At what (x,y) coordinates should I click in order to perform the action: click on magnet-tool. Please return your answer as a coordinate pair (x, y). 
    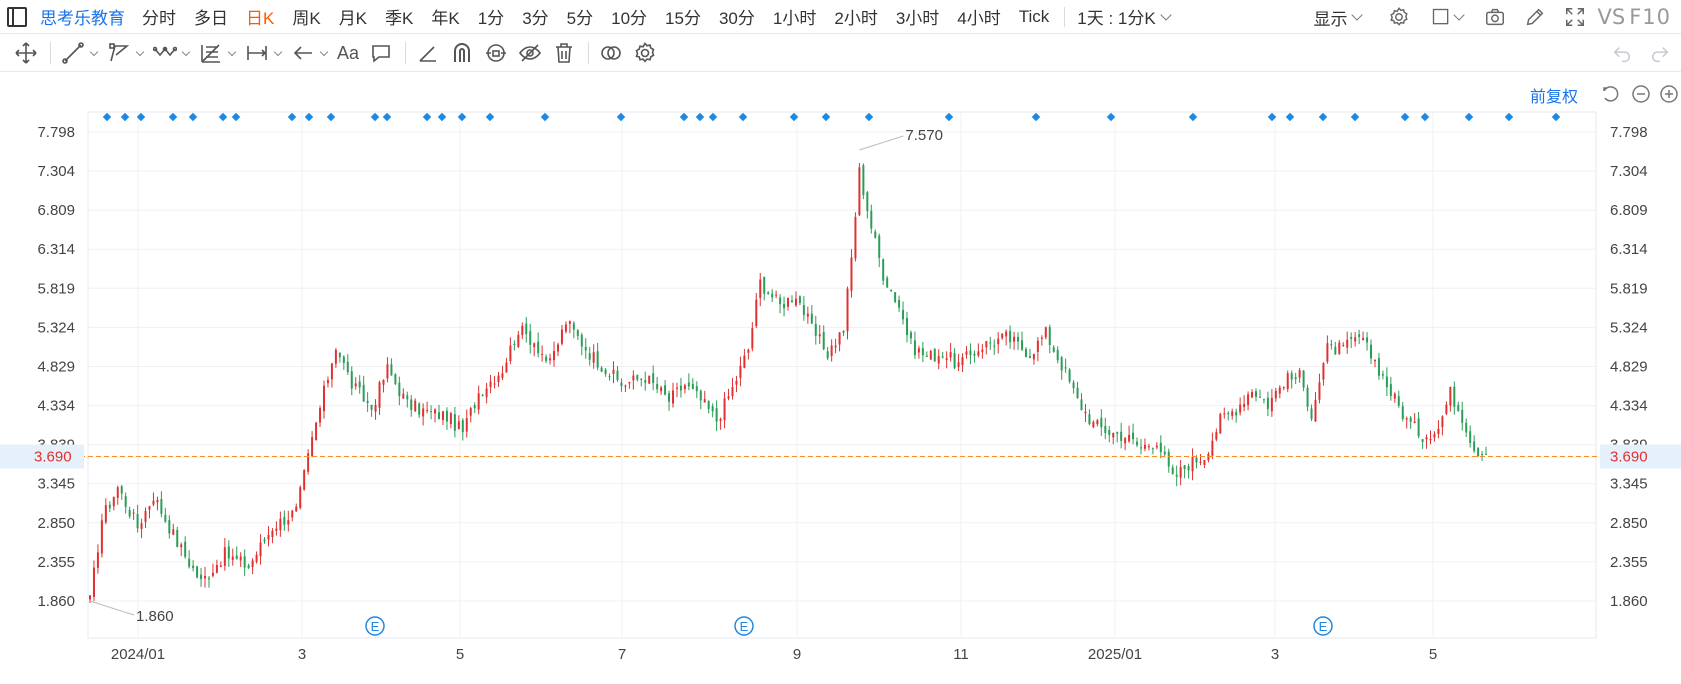
    Looking at the image, I should click on (462, 53).